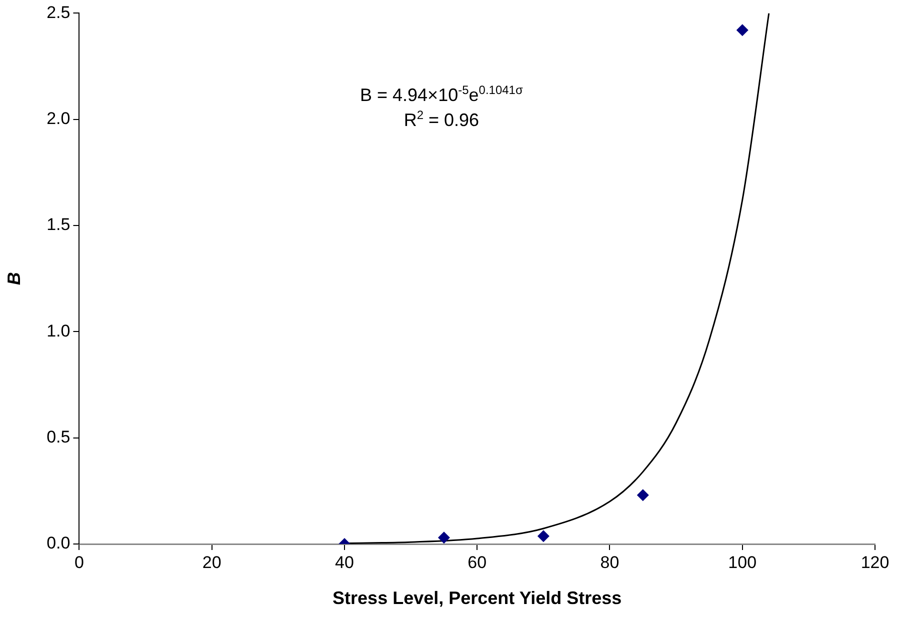 Image resolution: width=897 pixels, height=618 pixels. Describe the element at coordinates (441, 94) in the screenshot. I see `annotation: B = 4.94×10$^{-5}$e$^{0.1041σ}$` at that location.